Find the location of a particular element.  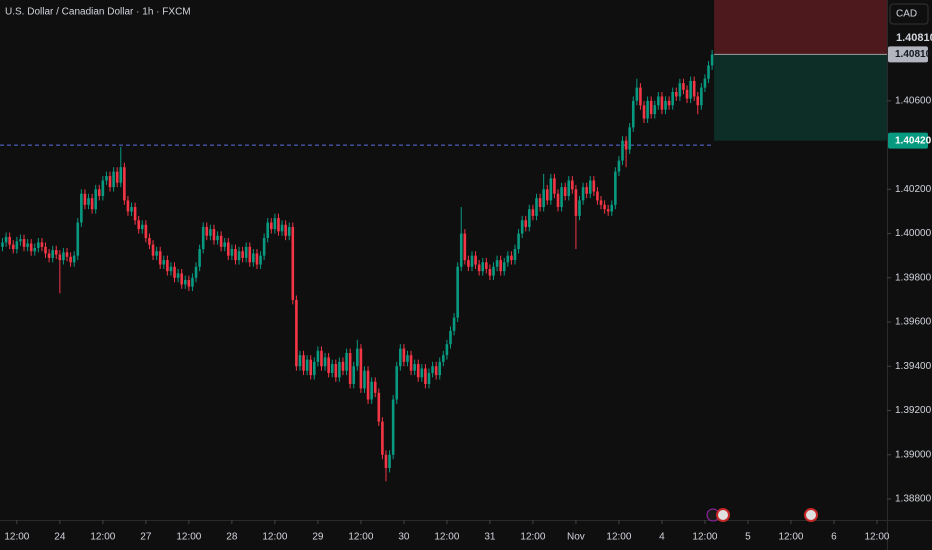

x-tick-label: 5 is located at coordinates (748, 537).